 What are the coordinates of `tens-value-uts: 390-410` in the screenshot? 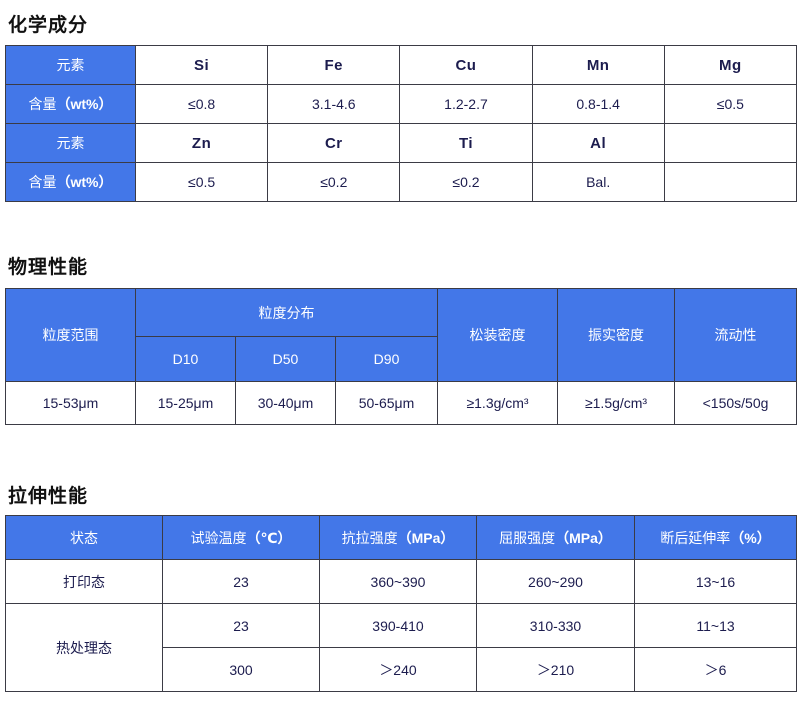 It's located at (398, 625).